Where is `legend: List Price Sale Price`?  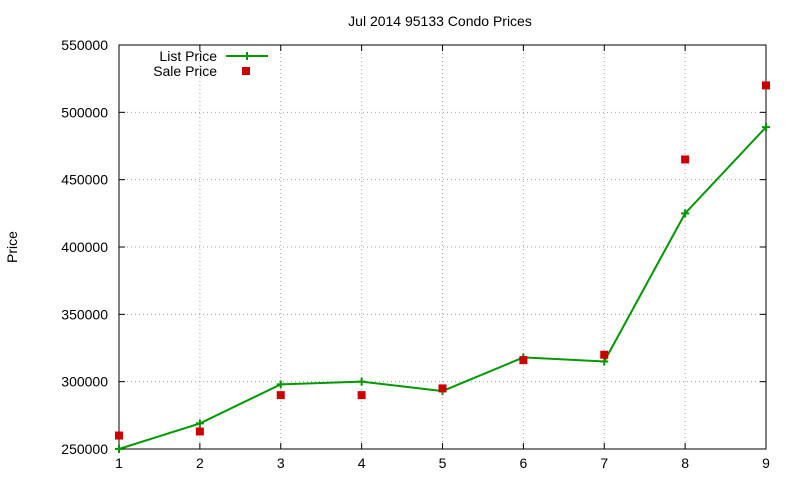
legend: List Price Sale Price is located at coordinates (210, 63).